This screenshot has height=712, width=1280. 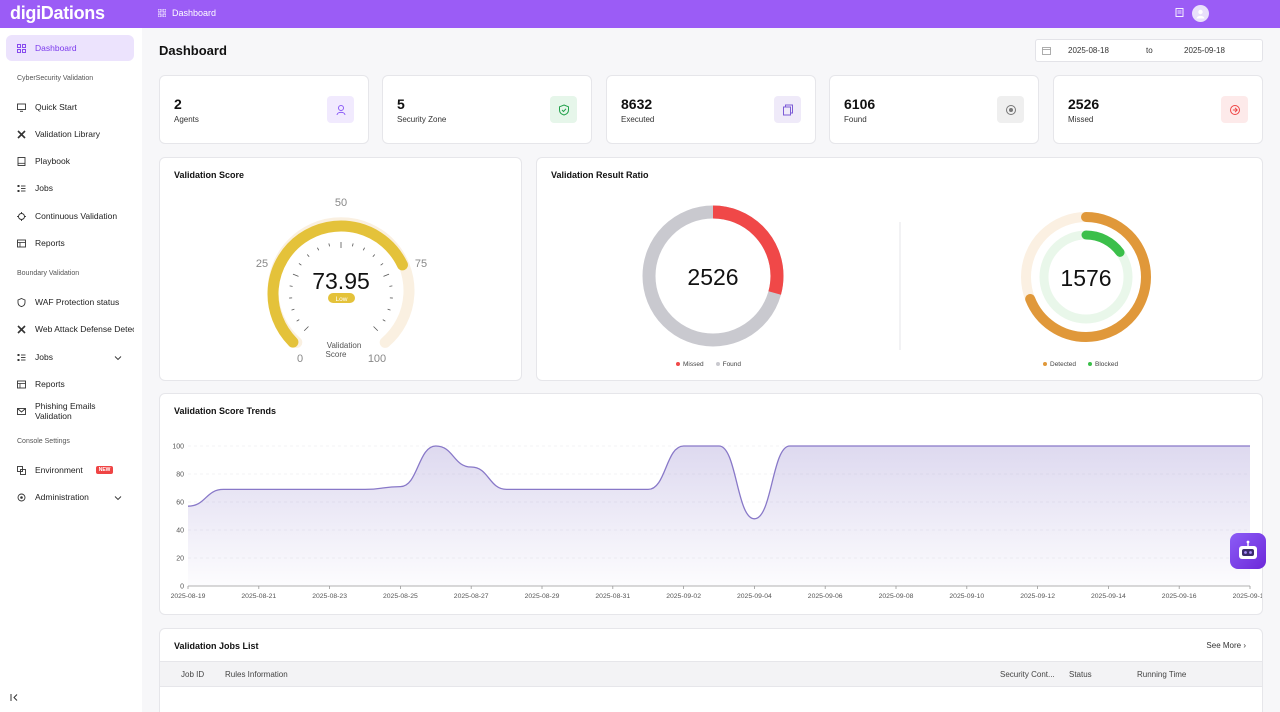 I want to click on sidebar-item-label: Playbook, so click(x=52, y=161).